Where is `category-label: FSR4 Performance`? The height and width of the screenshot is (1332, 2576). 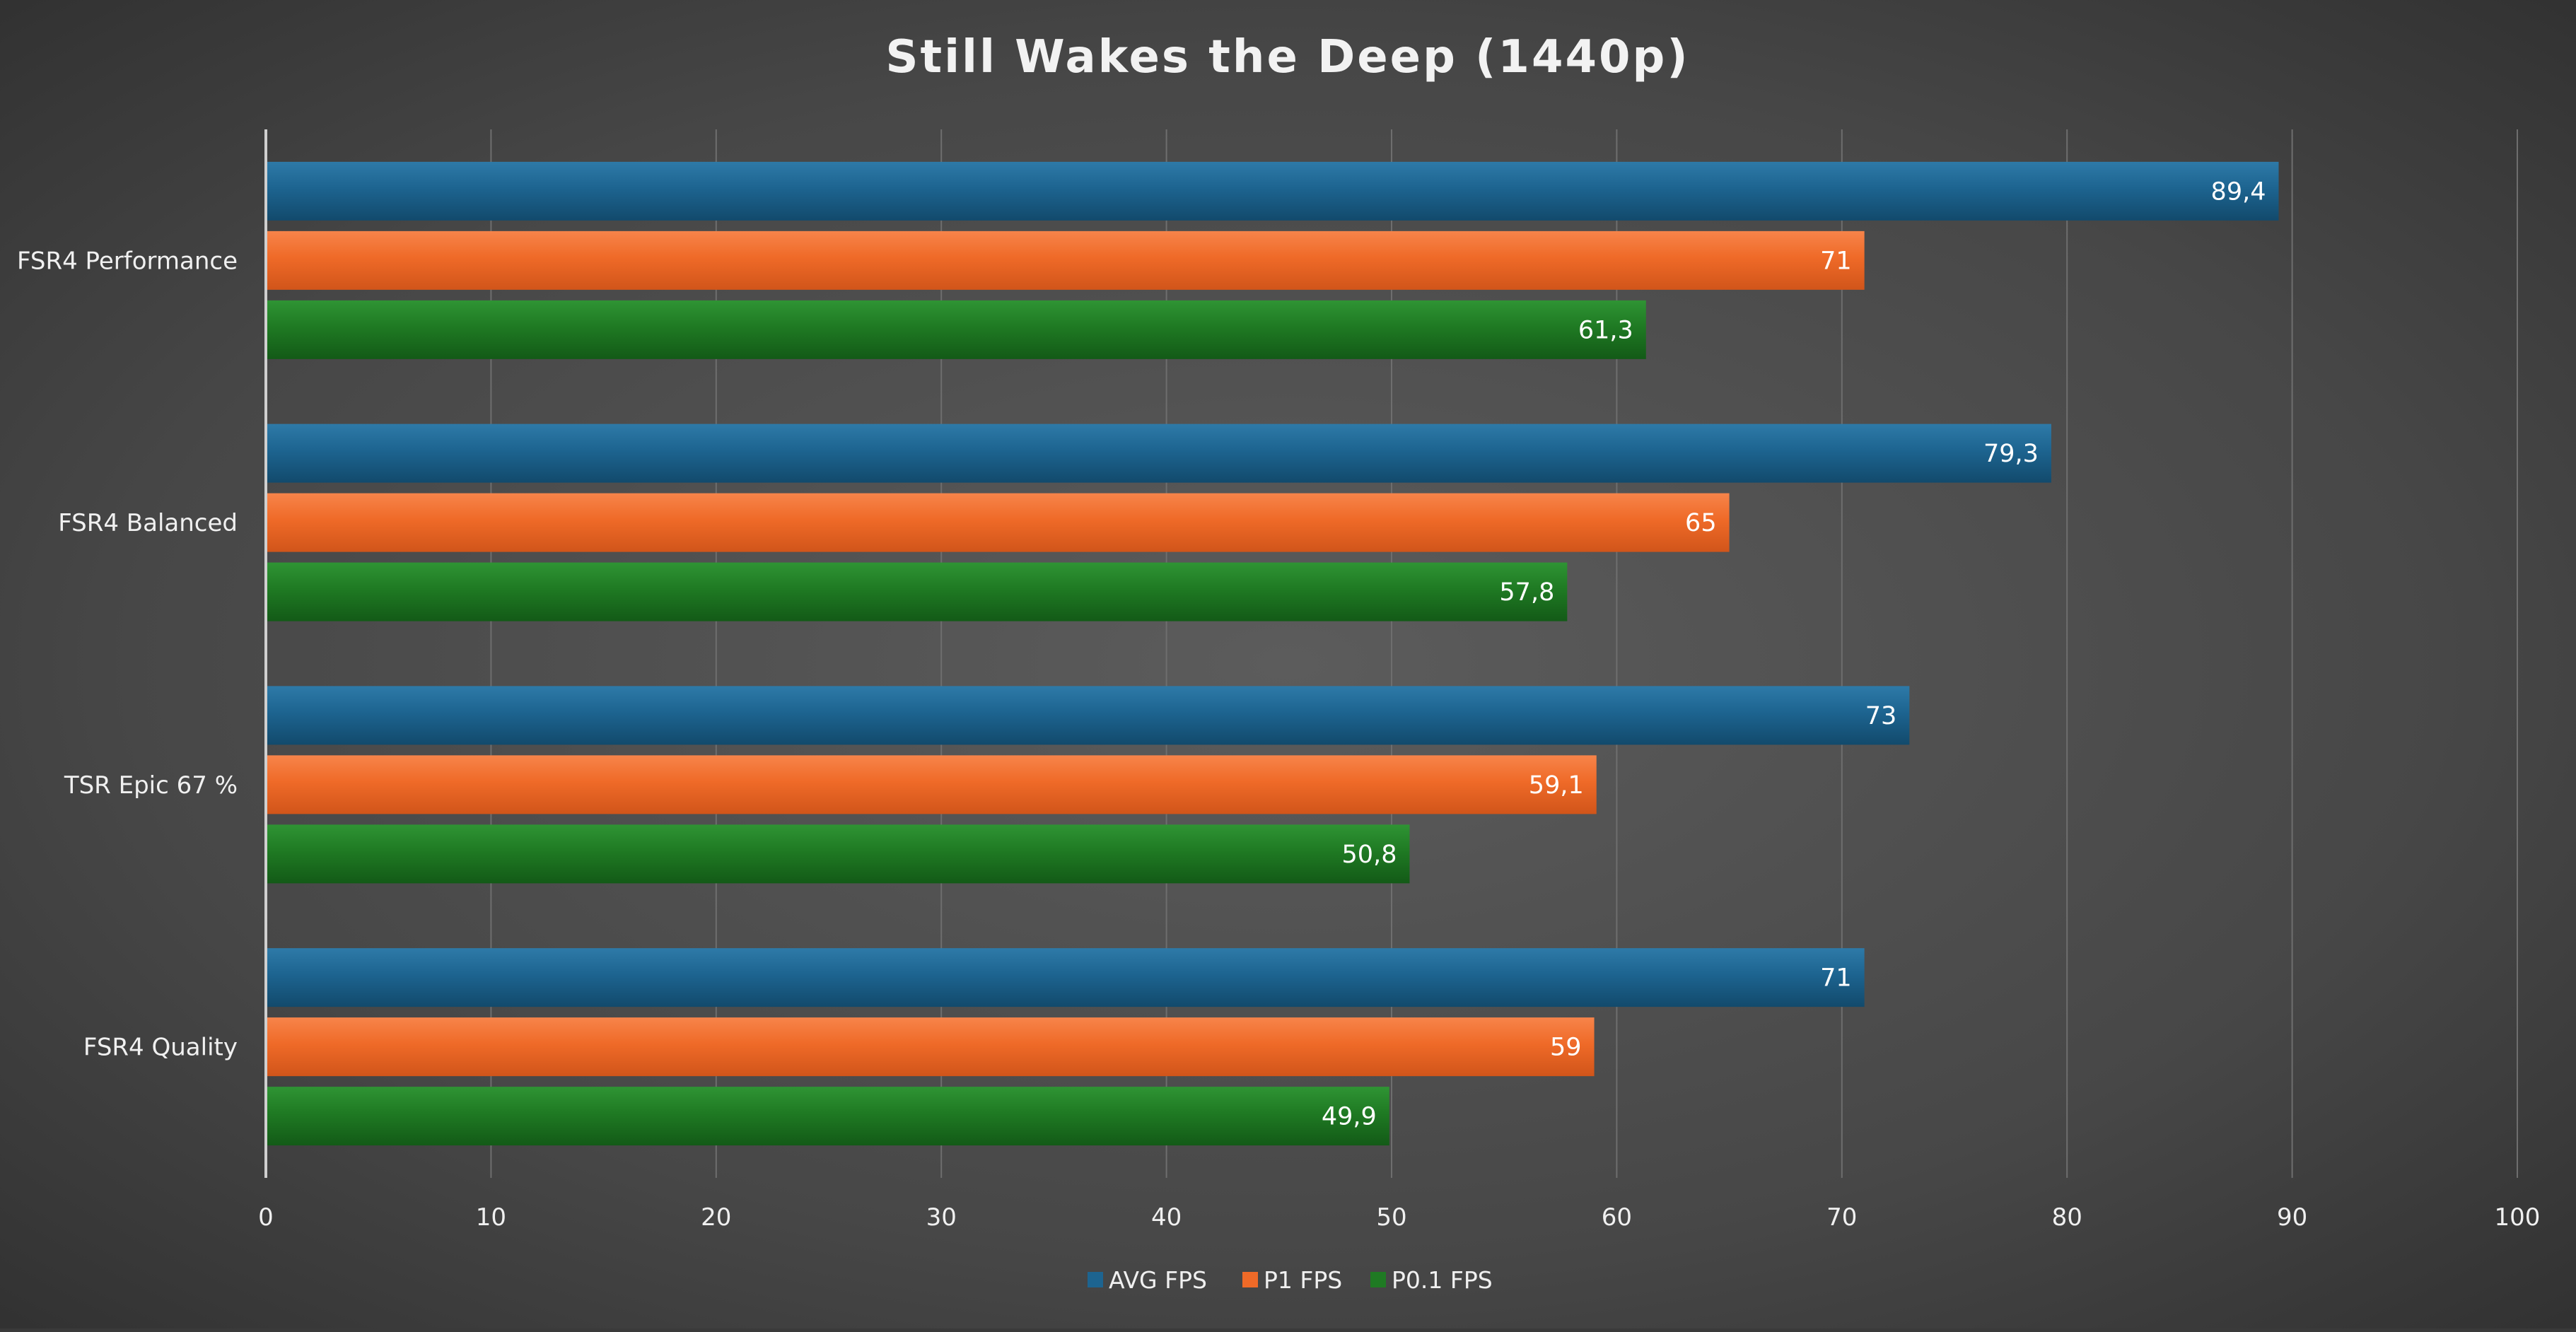
category-label: FSR4 Performance is located at coordinates (128, 261).